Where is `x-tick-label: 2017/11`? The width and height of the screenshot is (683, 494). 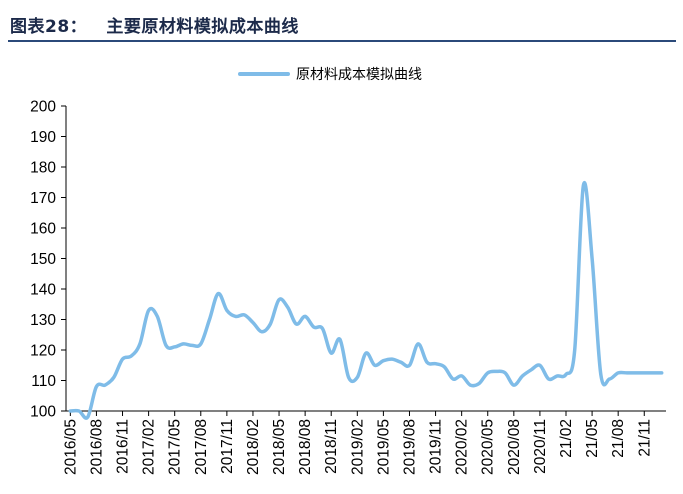 x-tick-label: 2017/11 is located at coordinates (227, 446).